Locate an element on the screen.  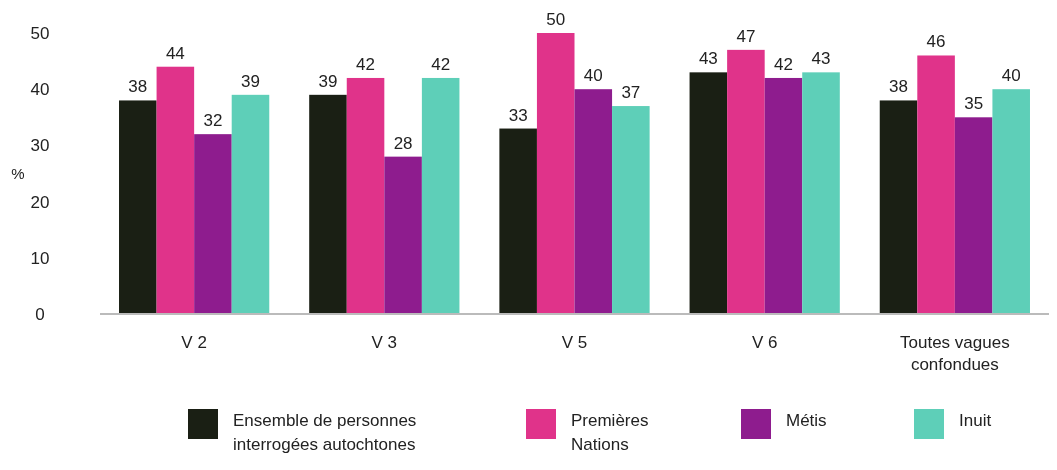
y-tick-label: 10 is located at coordinates (40, 258).